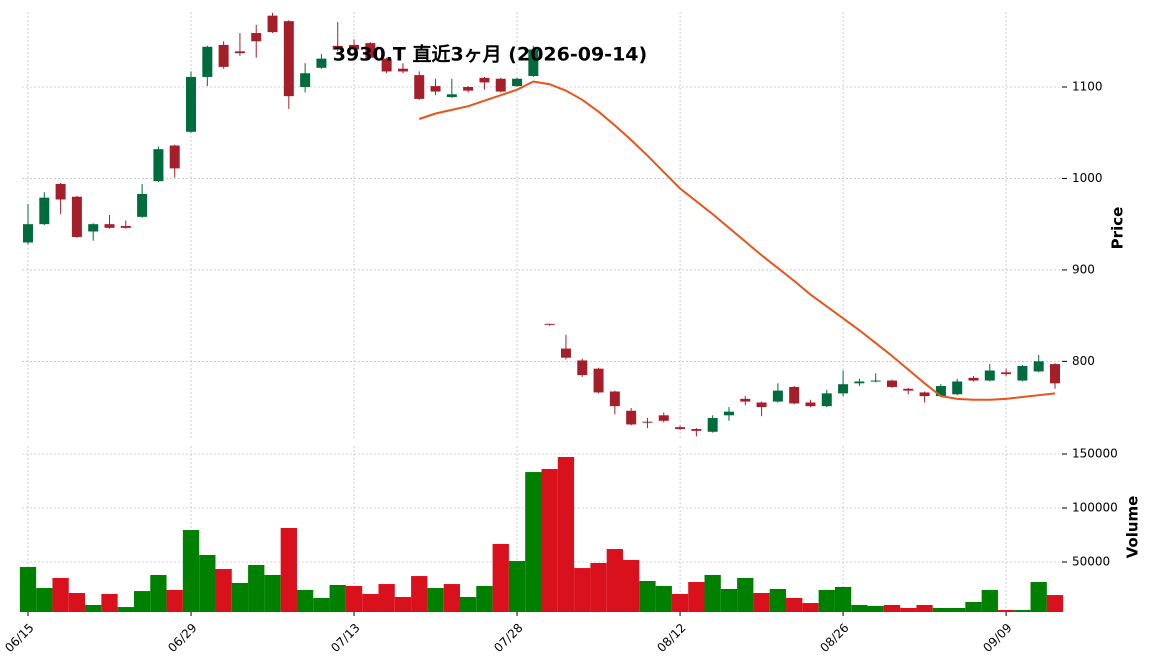 This screenshot has width=1153, height=670. I want to click on y-tick-label: 50000, so click(1091, 561).